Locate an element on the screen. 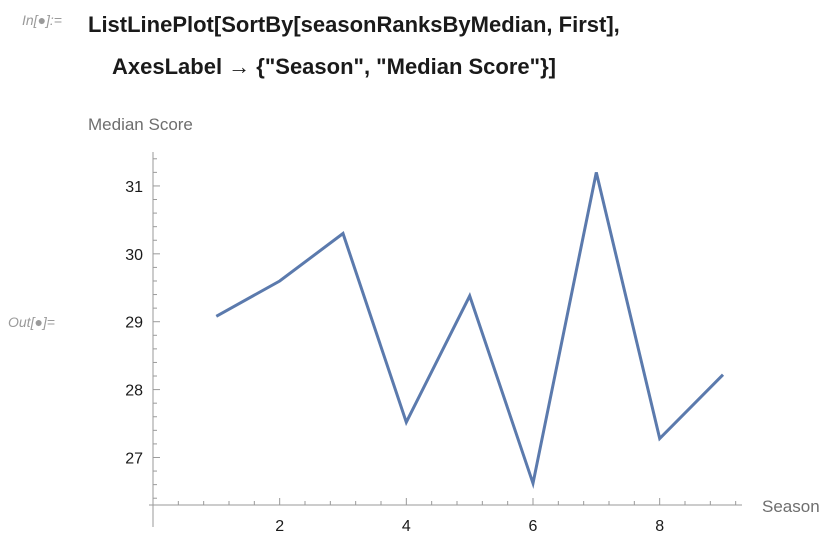 Image resolution: width=836 pixels, height=542 pixels. x-axis-label: Season is located at coordinates (791, 506).